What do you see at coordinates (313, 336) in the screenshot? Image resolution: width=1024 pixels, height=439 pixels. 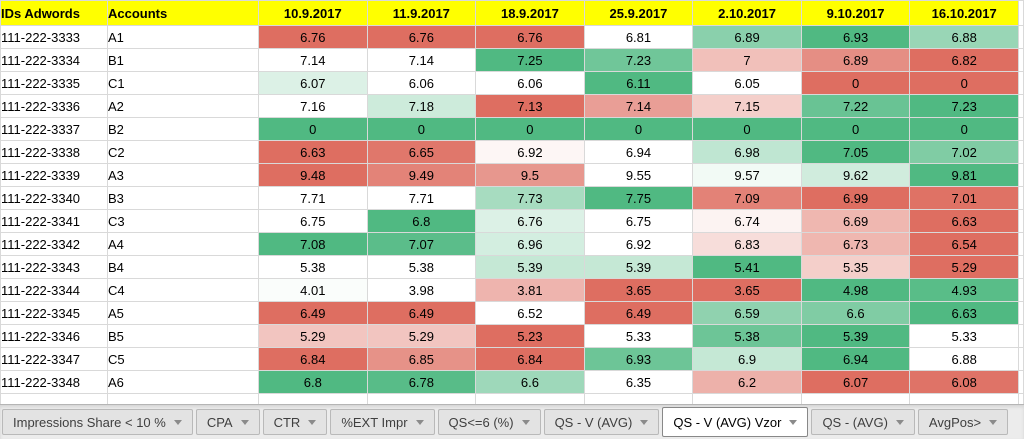 I see `value-cell: 5.29` at bounding box center [313, 336].